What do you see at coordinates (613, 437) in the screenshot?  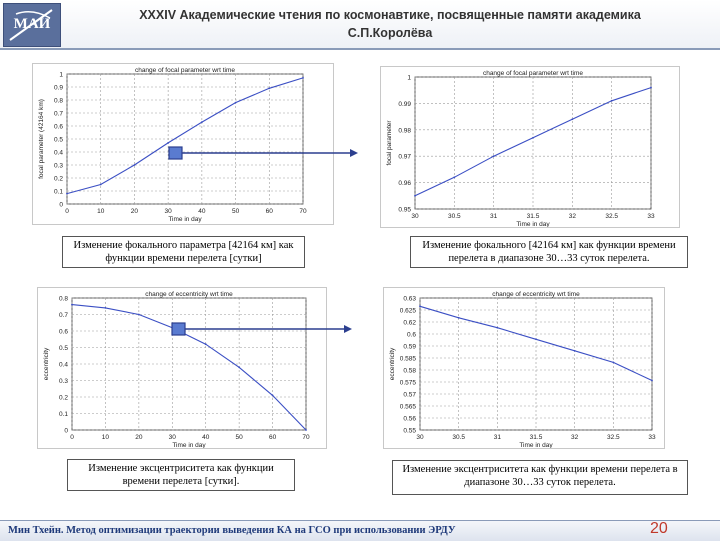 I see `x-tick-label: 32.5` at bounding box center [613, 437].